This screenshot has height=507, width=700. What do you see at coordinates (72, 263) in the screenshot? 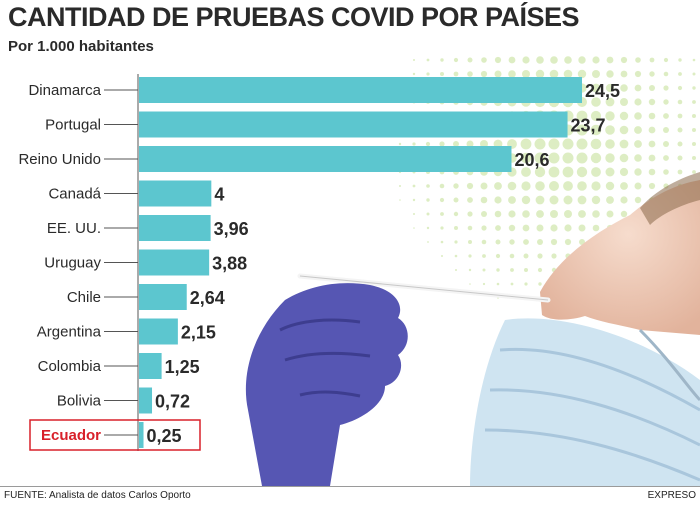
I see `category-label-5: Uruguay` at bounding box center [72, 263].